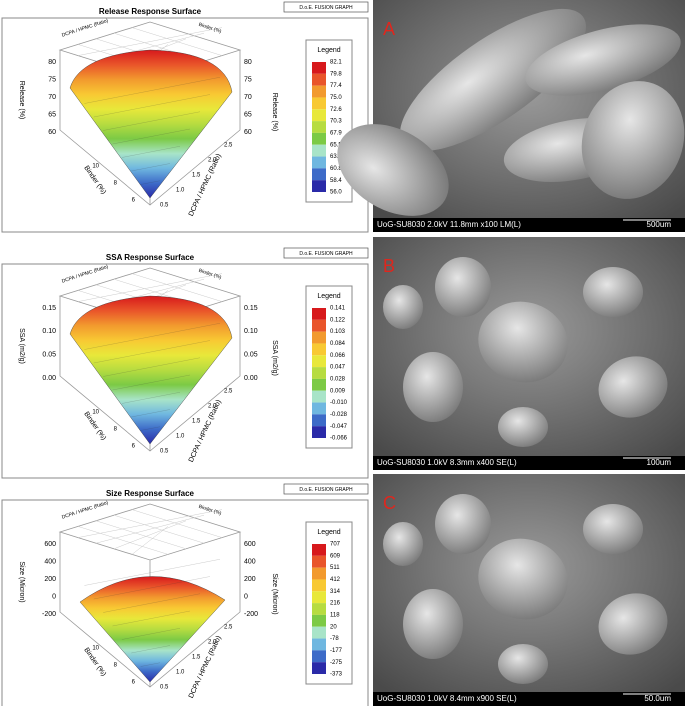 The width and height of the screenshot is (685, 706). I want to click on x-tick-label: 2.5, so click(228, 392).